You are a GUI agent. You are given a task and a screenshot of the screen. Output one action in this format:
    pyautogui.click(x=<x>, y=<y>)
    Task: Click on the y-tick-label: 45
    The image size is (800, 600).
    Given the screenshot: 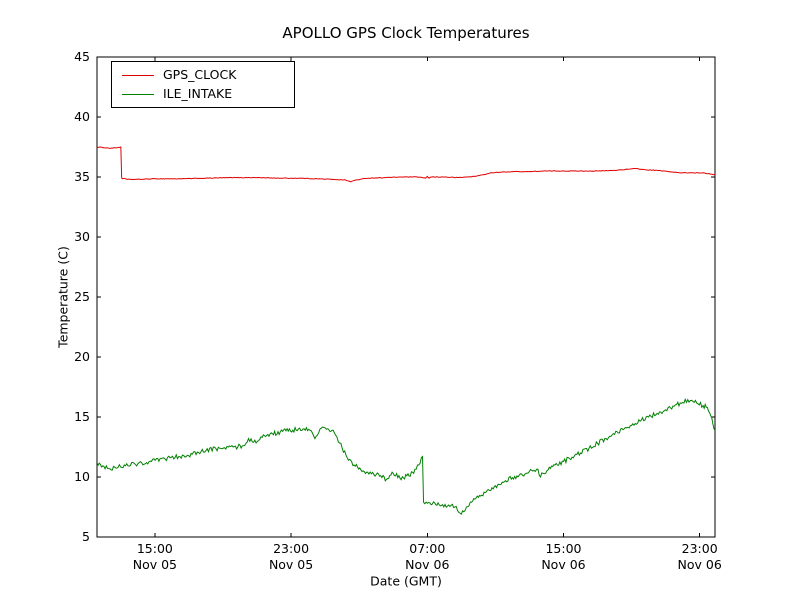 What is the action you would take?
    pyautogui.click(x=82, y=56)
    